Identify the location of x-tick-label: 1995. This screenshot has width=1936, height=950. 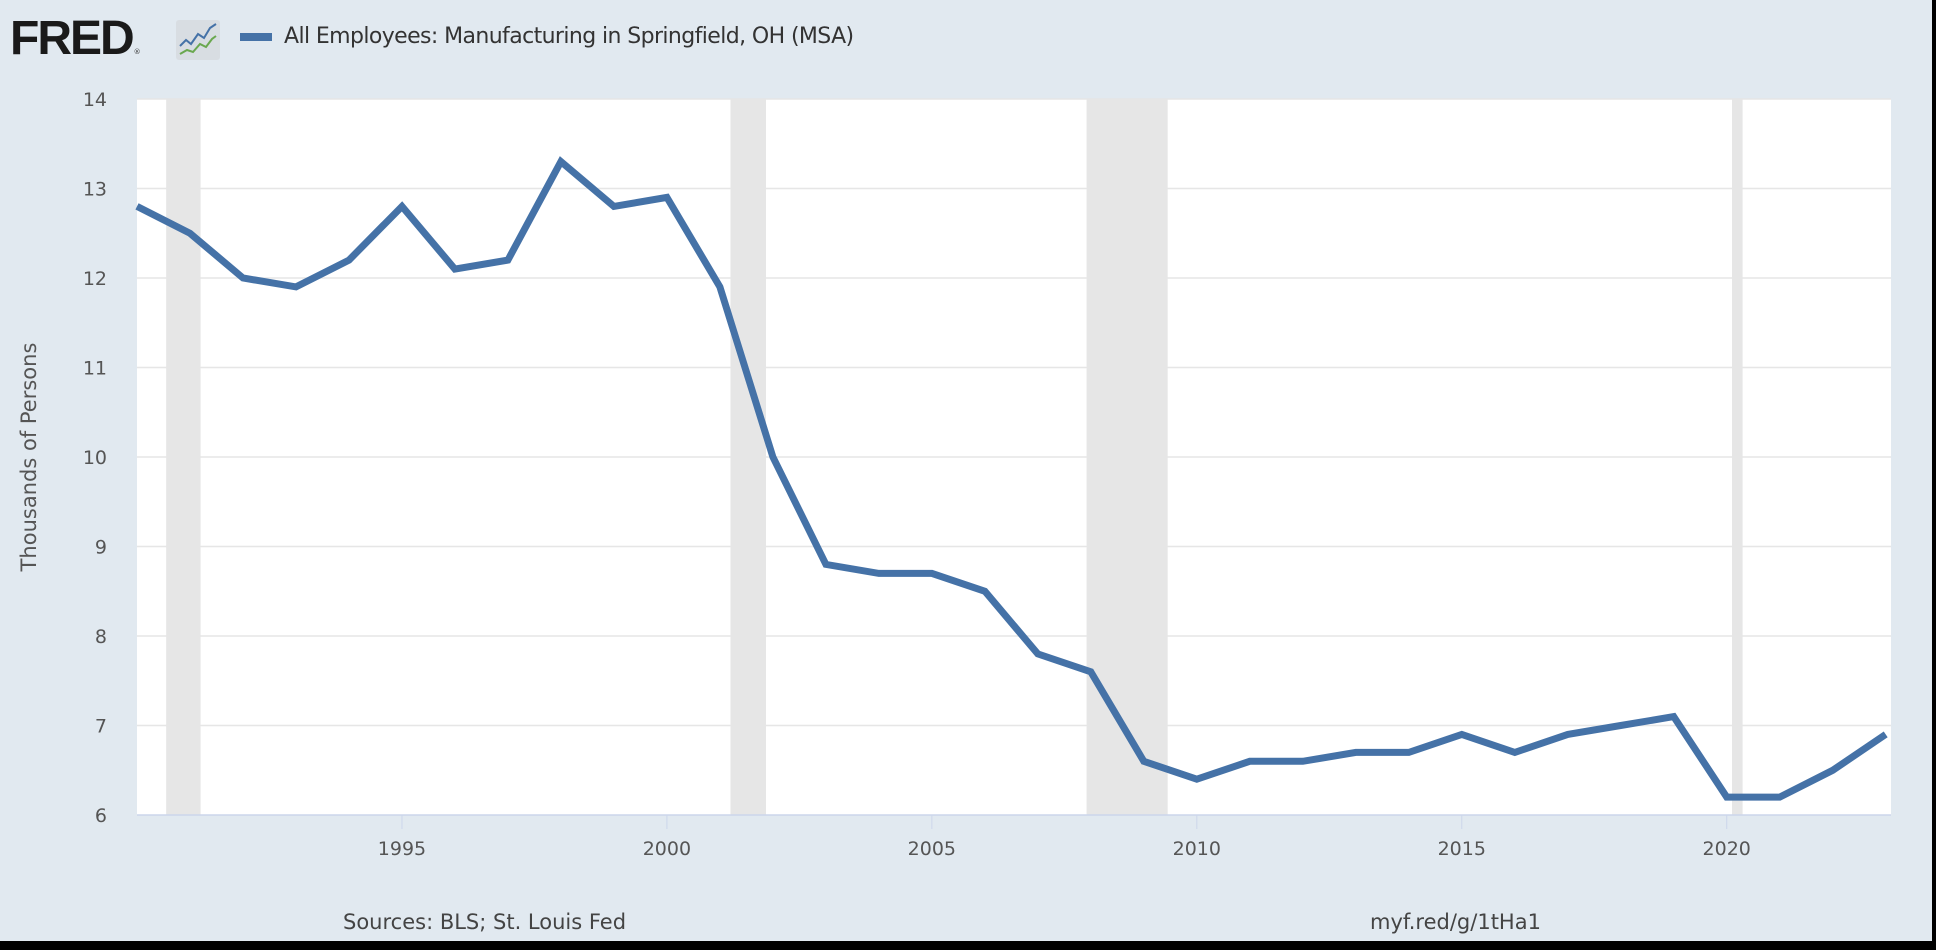
(402, 849).